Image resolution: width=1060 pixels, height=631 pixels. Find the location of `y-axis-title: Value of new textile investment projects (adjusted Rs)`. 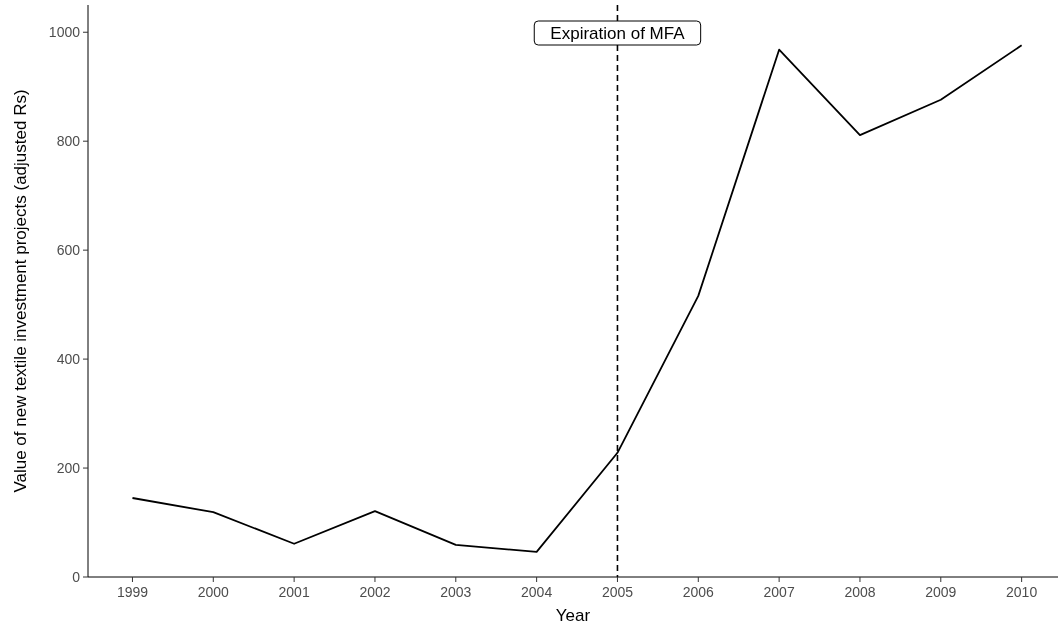

y-axis-title: Value of new textile investment projects (adjusted Rs) is located at coordinates (20, 291).